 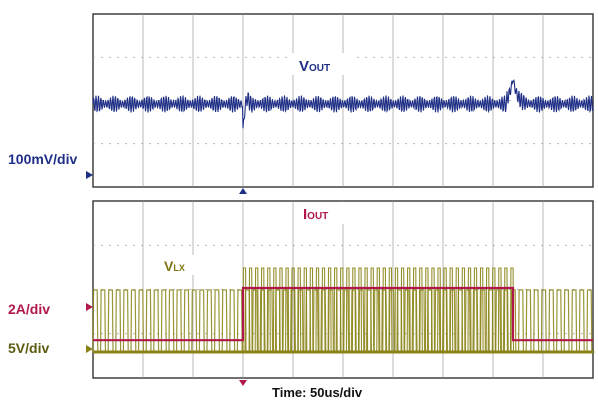 What do you see at coordinates (243, 383) in the screenshot?
I see `trigger-marker-bottom` at bounding box center [243, 383].